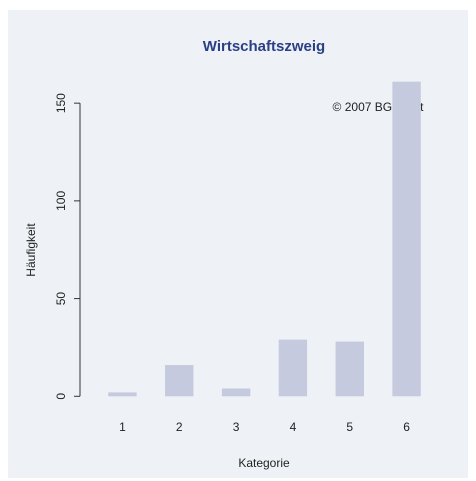 The width and height of the screenshot is (476, 481). I want to click on x-tick-label: 4, so click(293, 427).